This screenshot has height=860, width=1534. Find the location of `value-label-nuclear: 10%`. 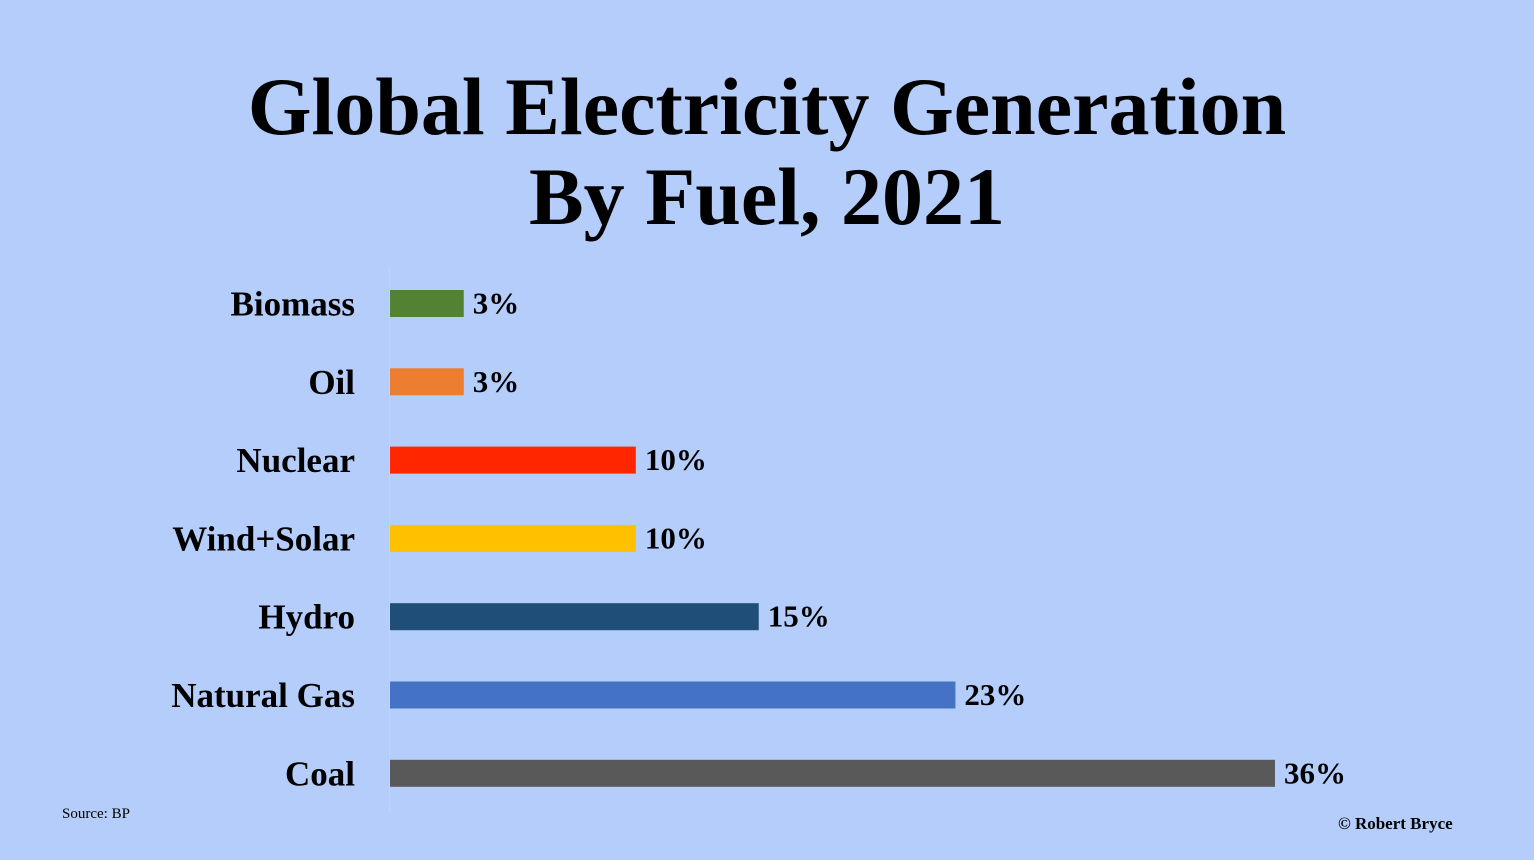

value-label-nuclear: 10% is located at coordinates (676, 459).